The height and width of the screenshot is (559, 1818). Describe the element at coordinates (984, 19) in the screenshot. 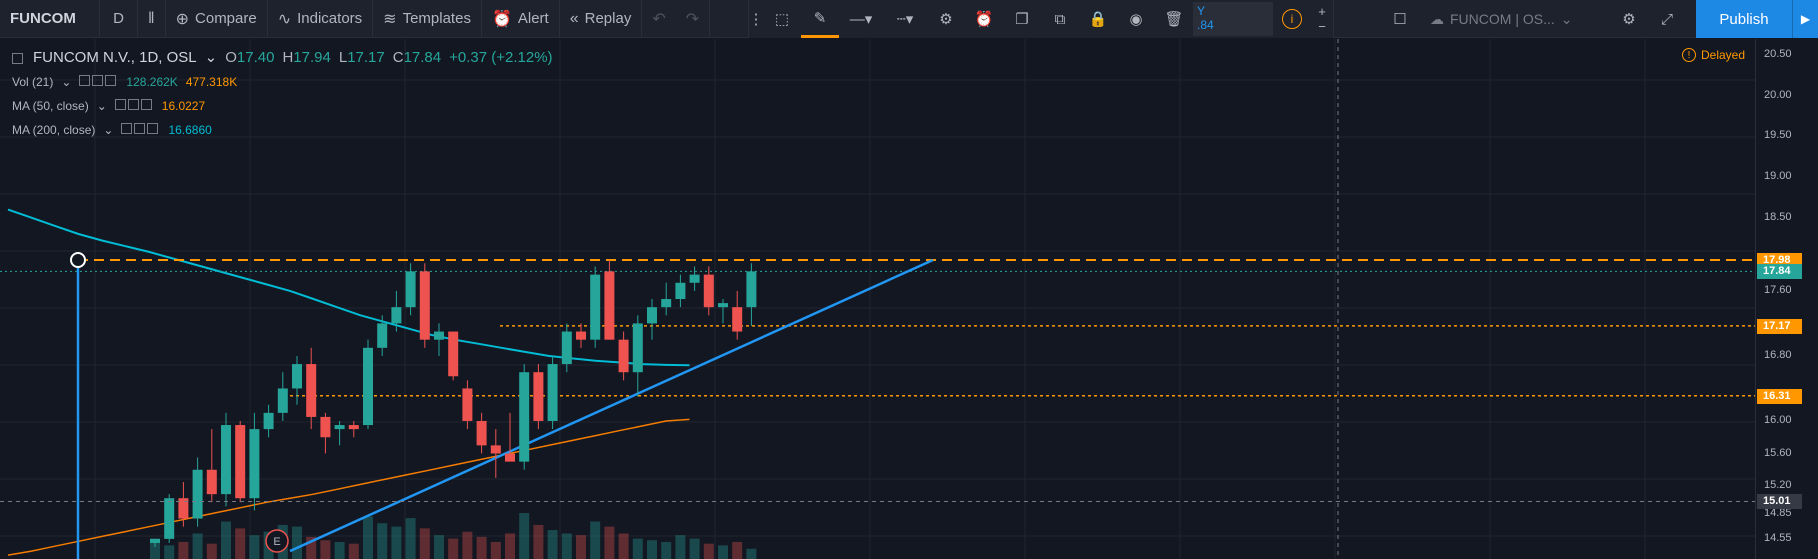

I see `alert-add-button: ⏰` at that location.